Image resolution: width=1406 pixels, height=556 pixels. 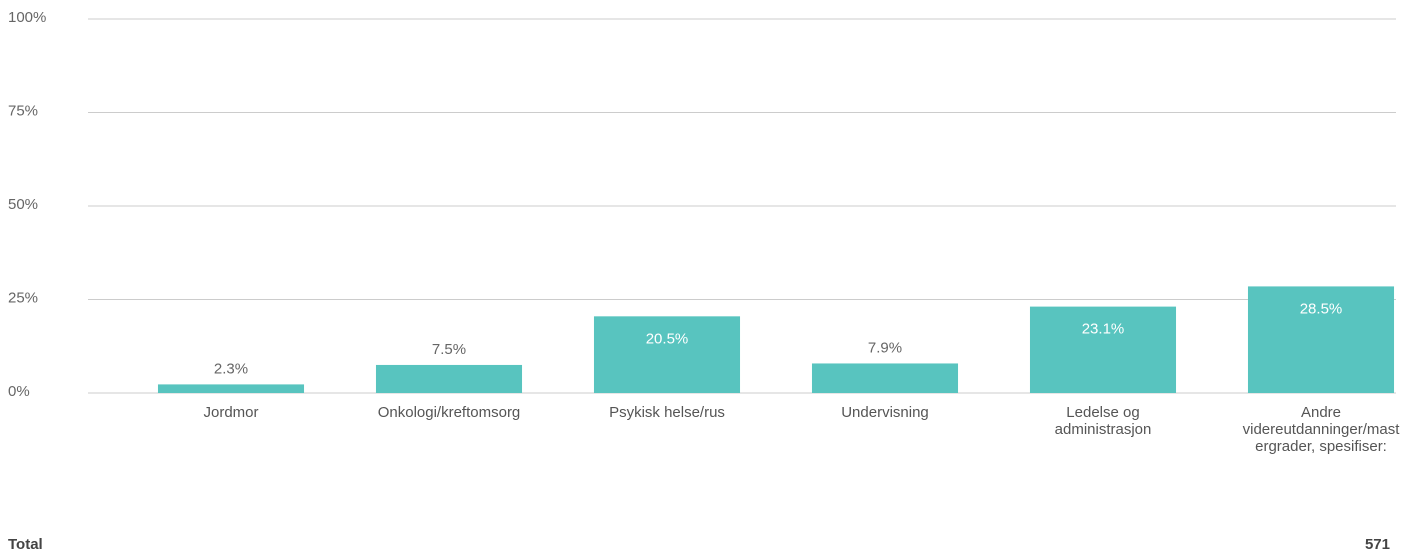 I want to click on y-tick-label: 0%, so click(x=19, y=391).